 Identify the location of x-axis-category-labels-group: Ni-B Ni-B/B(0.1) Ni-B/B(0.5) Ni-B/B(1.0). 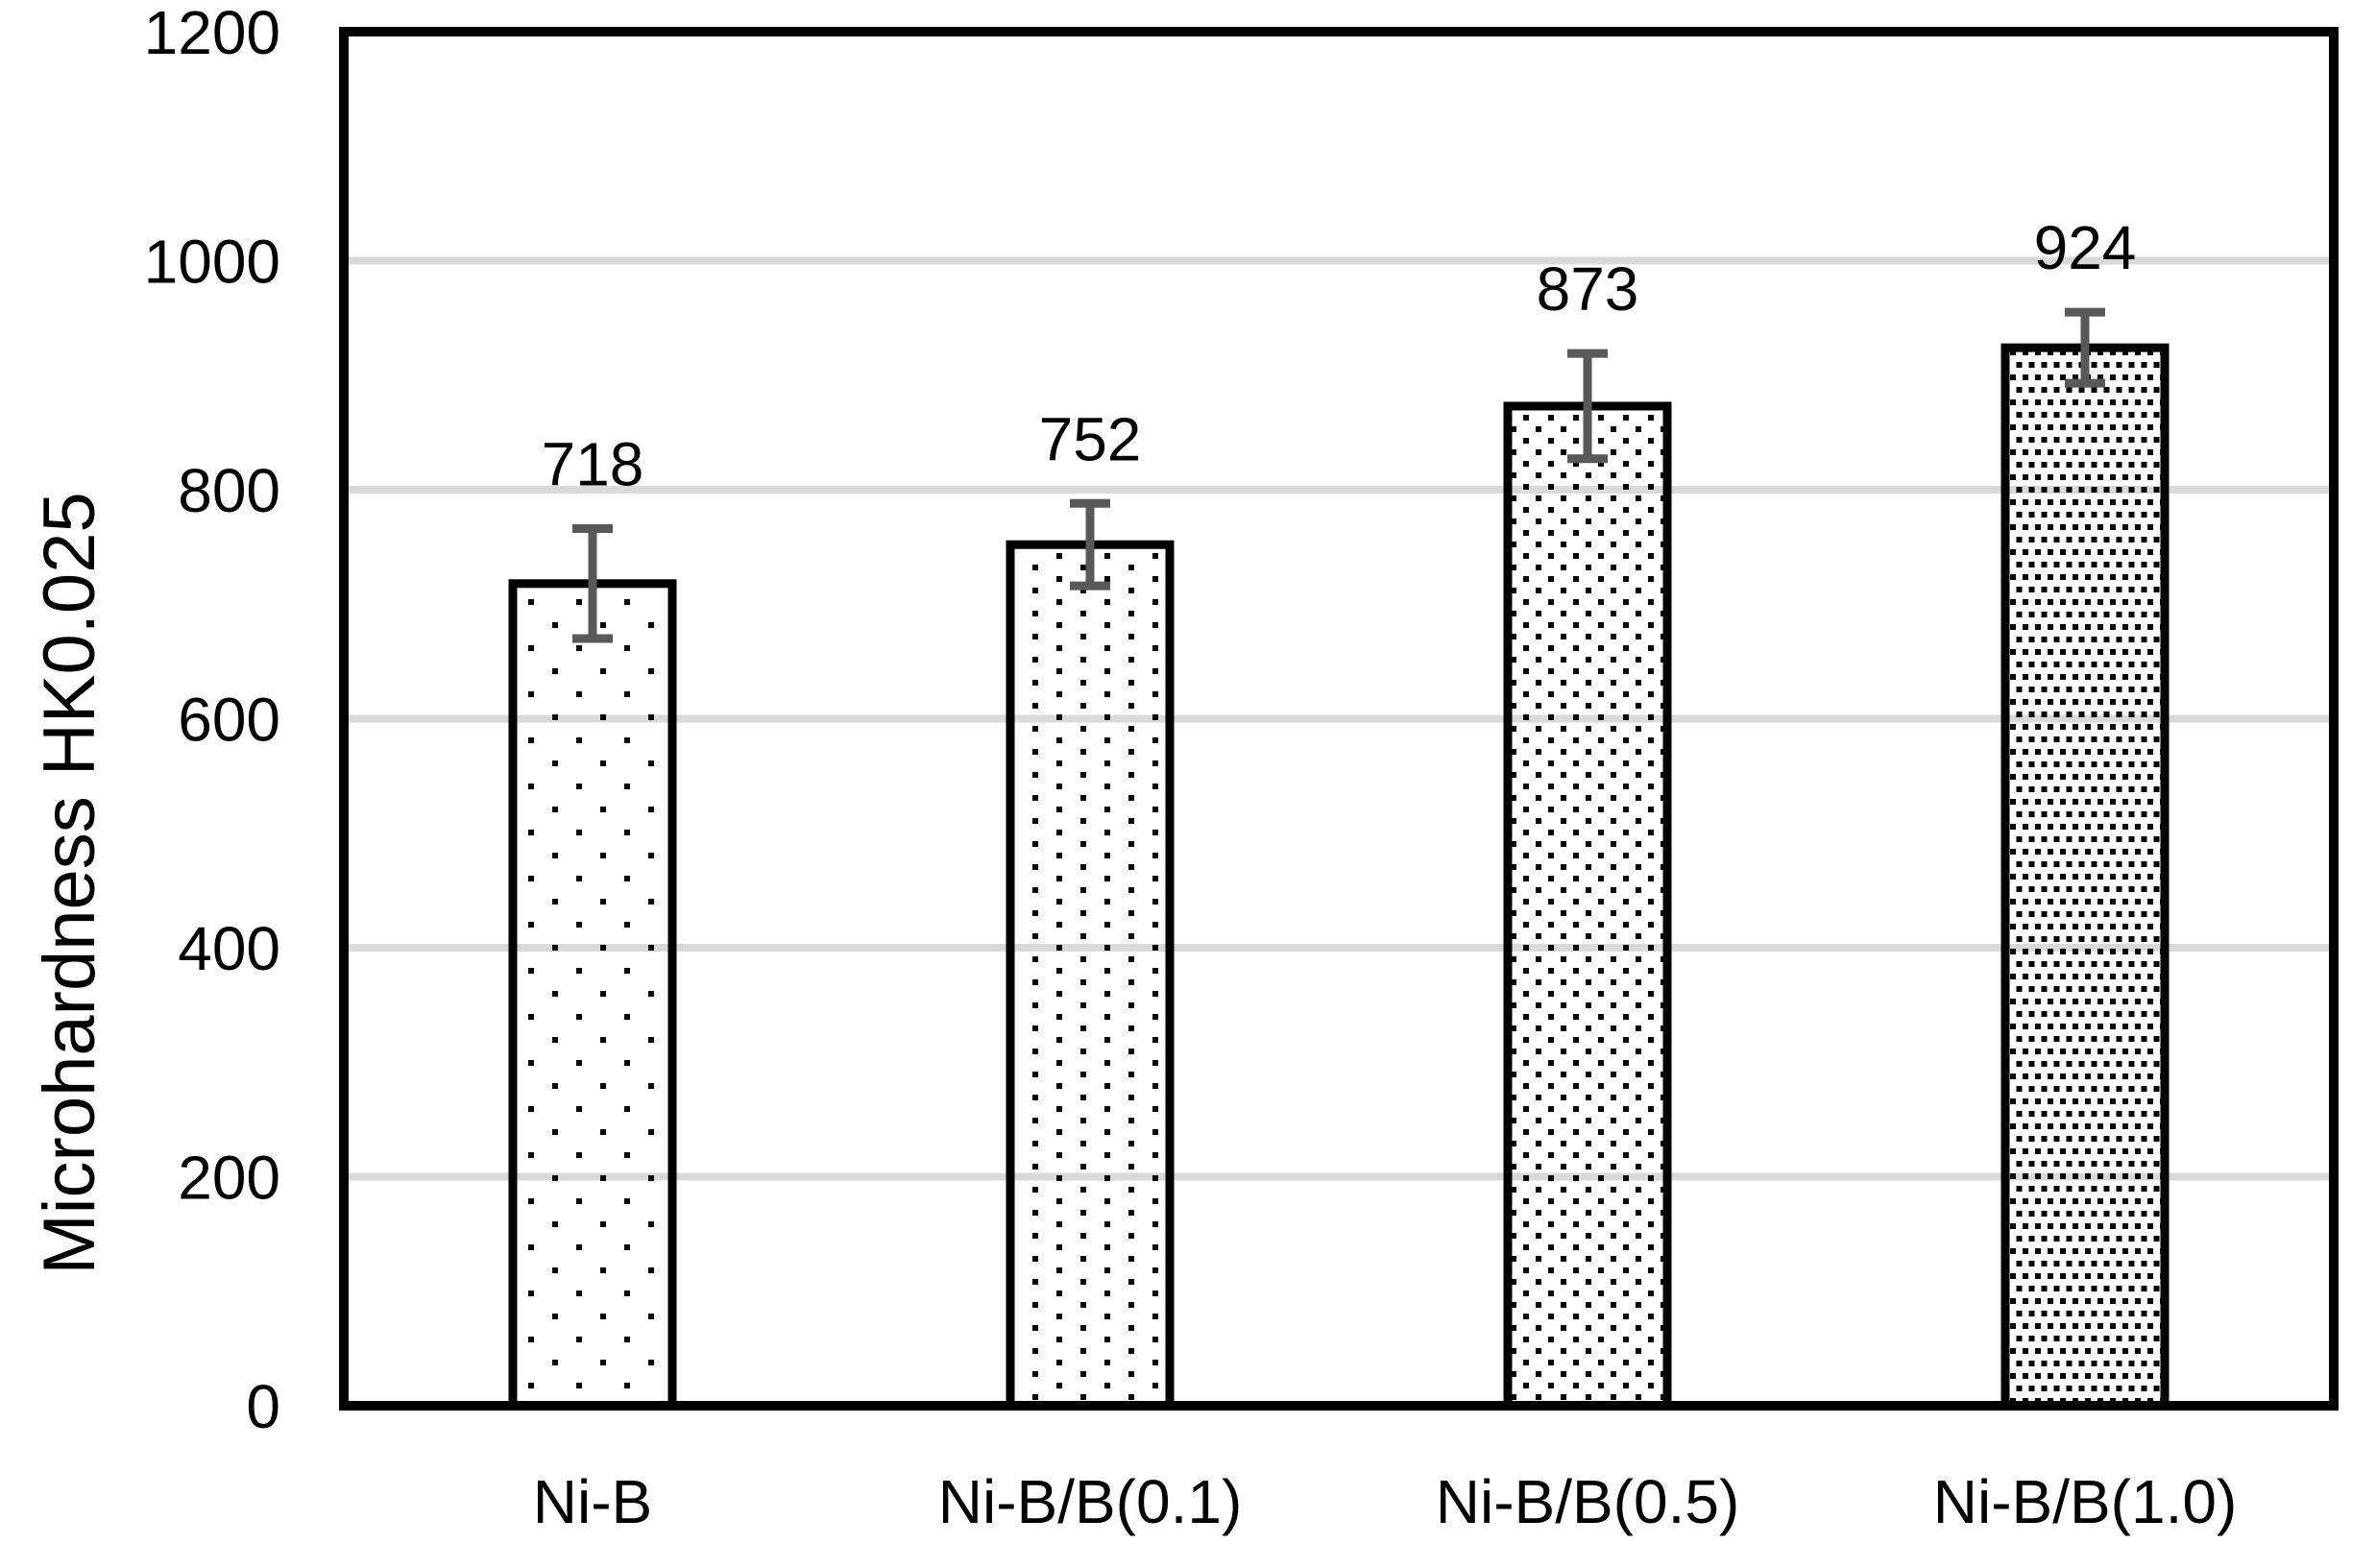
(1385, 1501).